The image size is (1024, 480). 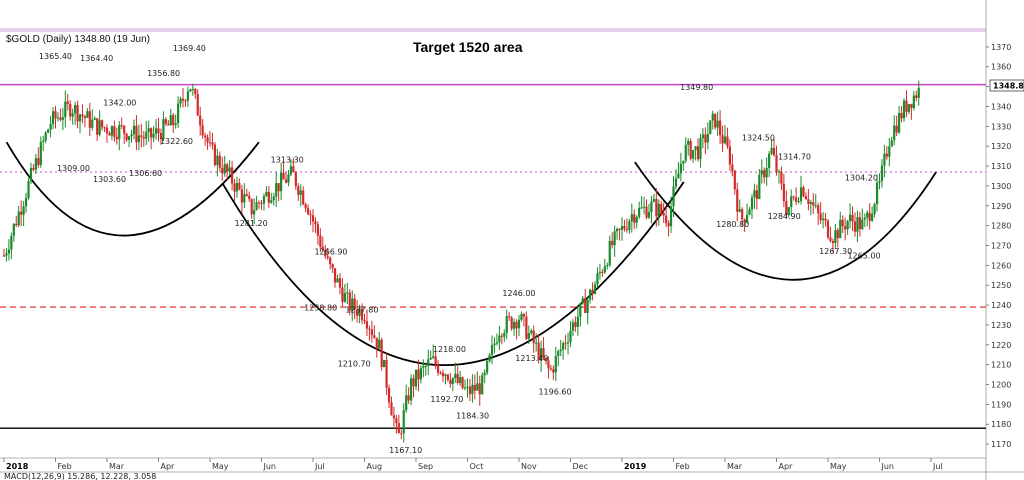 What do you see at coordinates (1001, 285) in the screenshot?
I see `y-tick-label: 1250` at bounding box center [1001, 285].